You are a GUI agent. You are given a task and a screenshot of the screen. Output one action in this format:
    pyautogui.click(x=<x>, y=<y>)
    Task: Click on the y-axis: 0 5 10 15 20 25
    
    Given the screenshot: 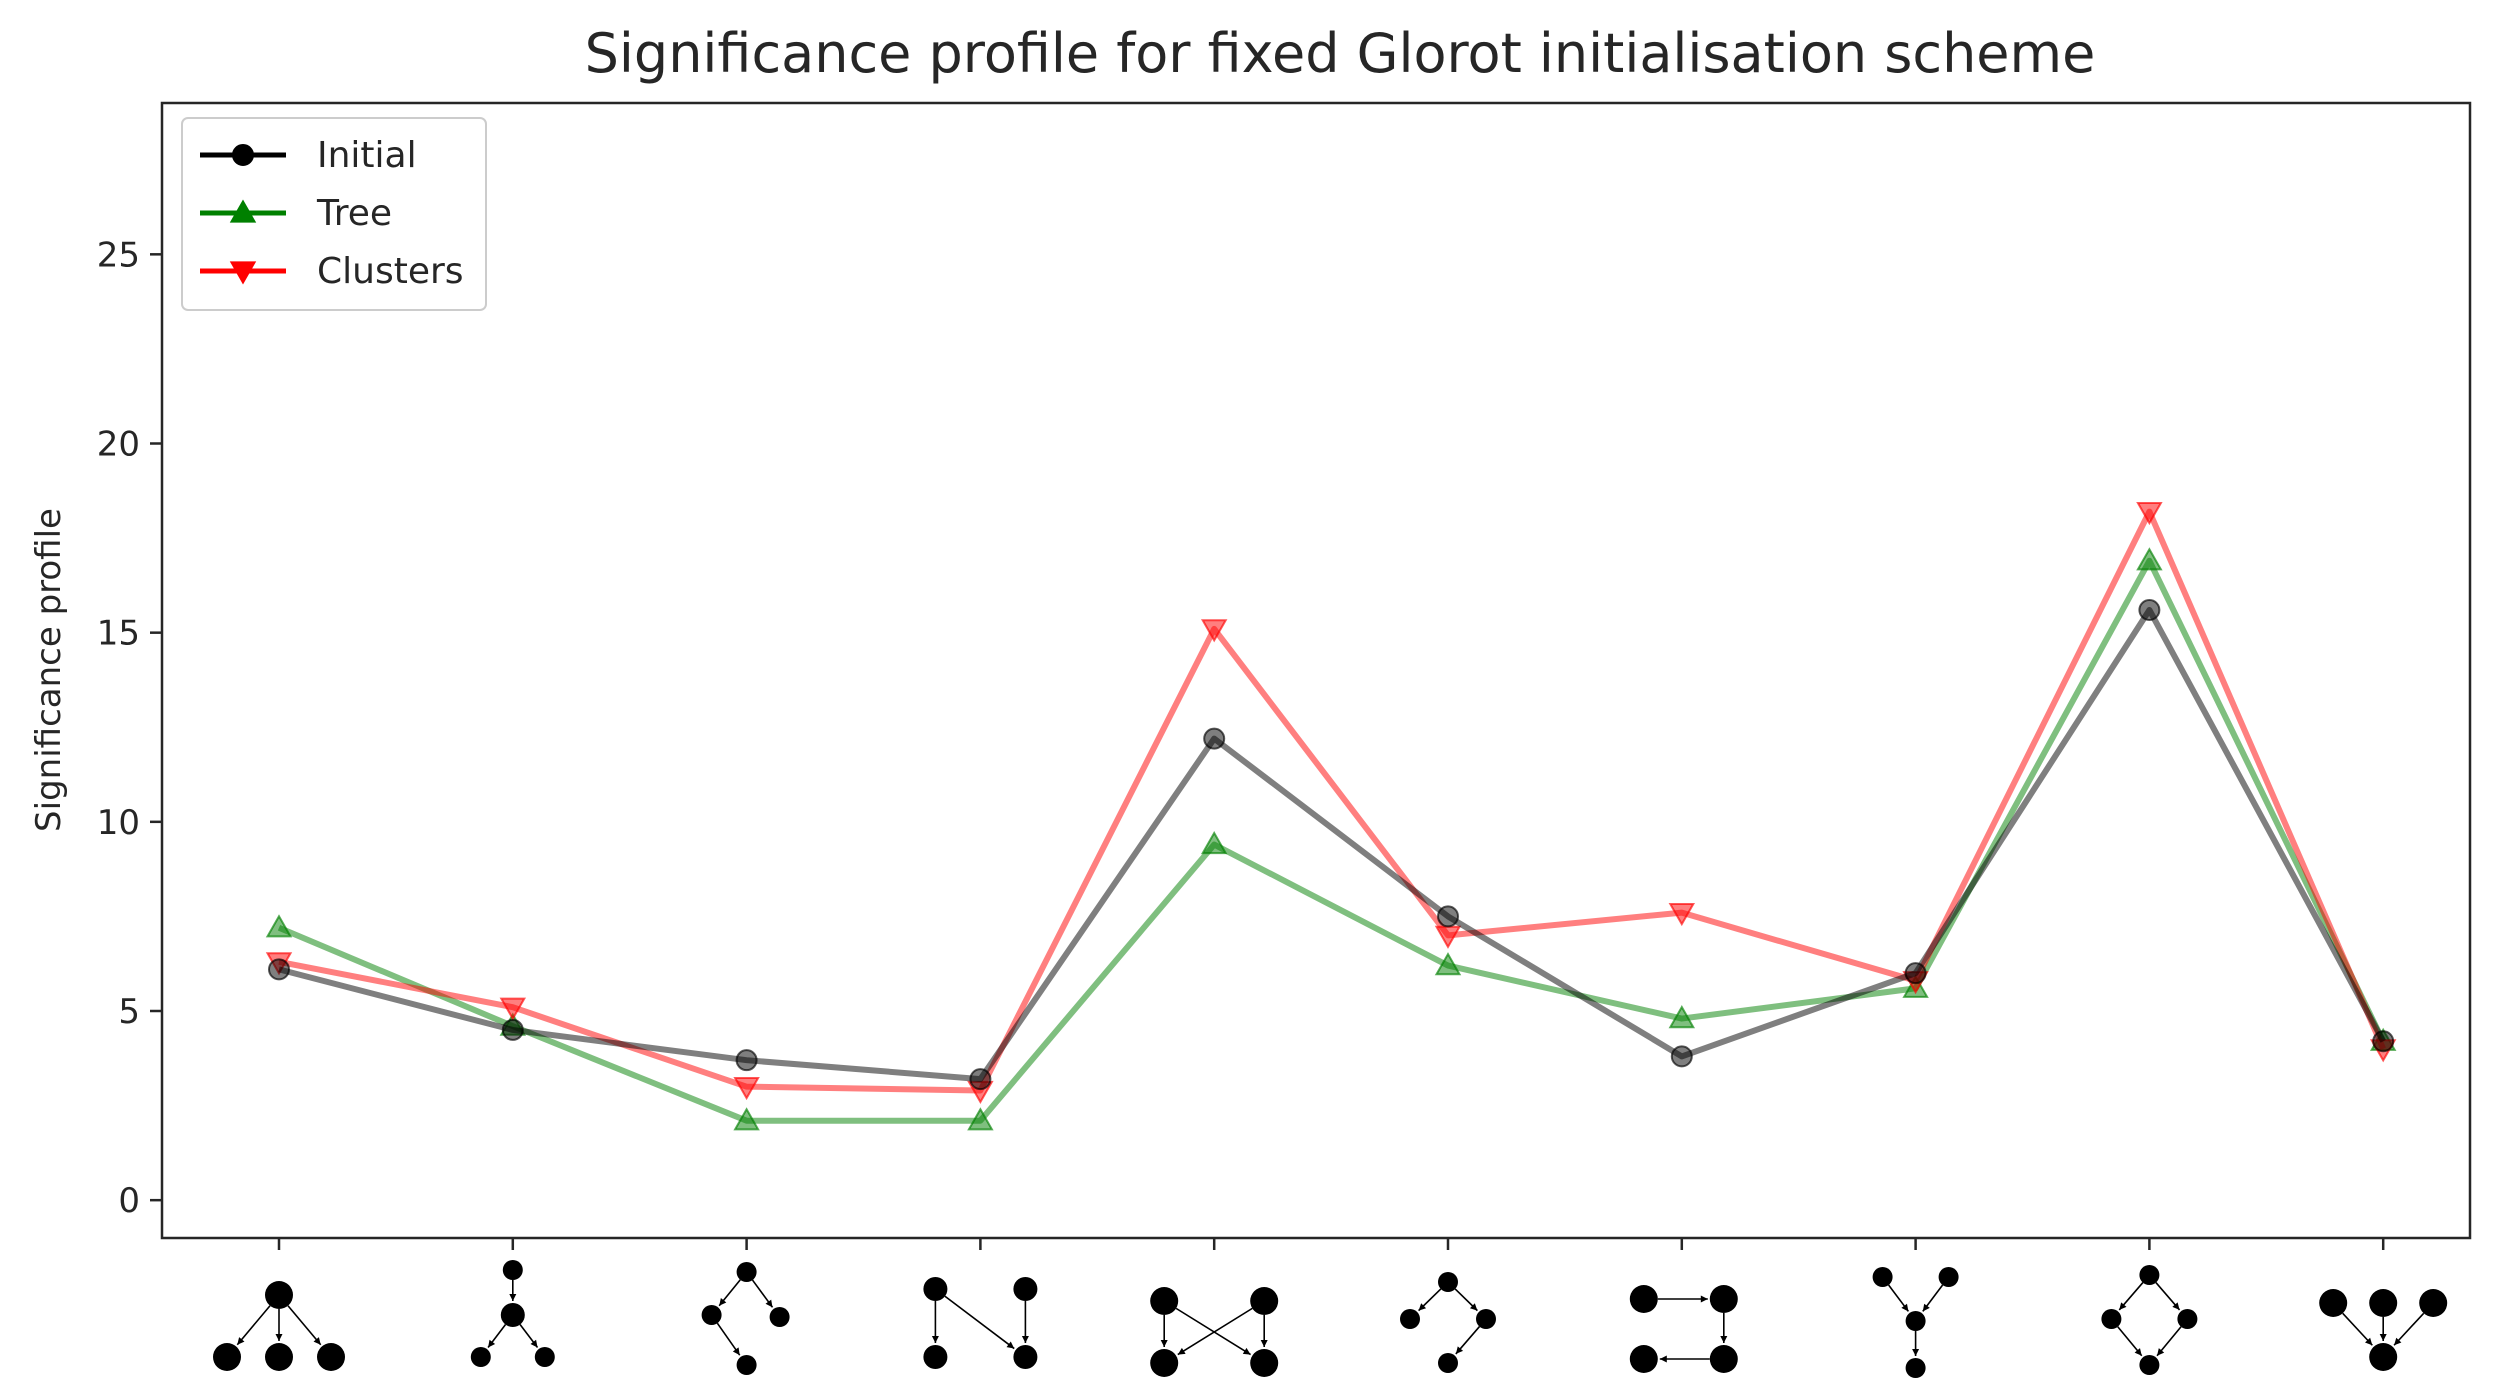 What is the action you would take?
    pyautogui.click(x=129, y=728)
    